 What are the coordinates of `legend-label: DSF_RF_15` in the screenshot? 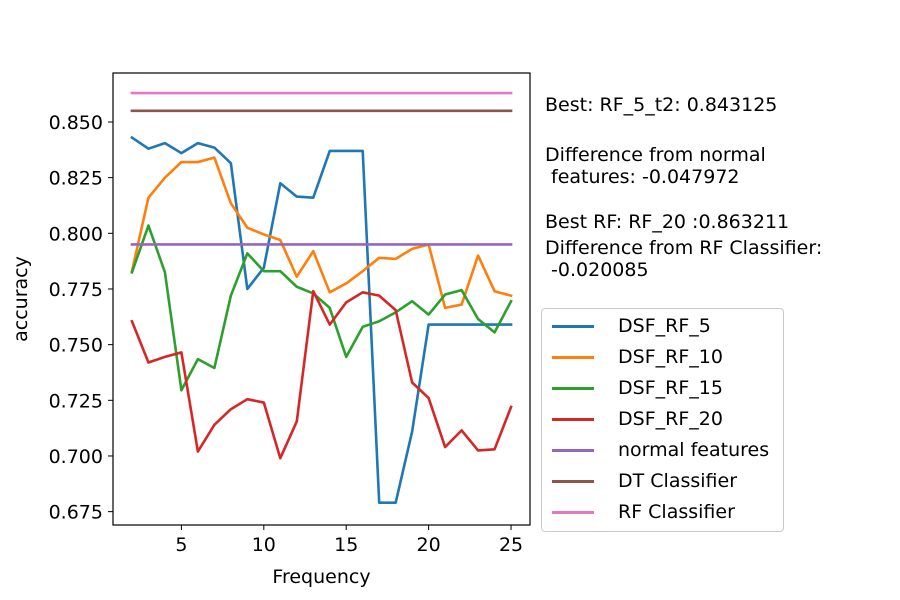 It's located at (670, 388).